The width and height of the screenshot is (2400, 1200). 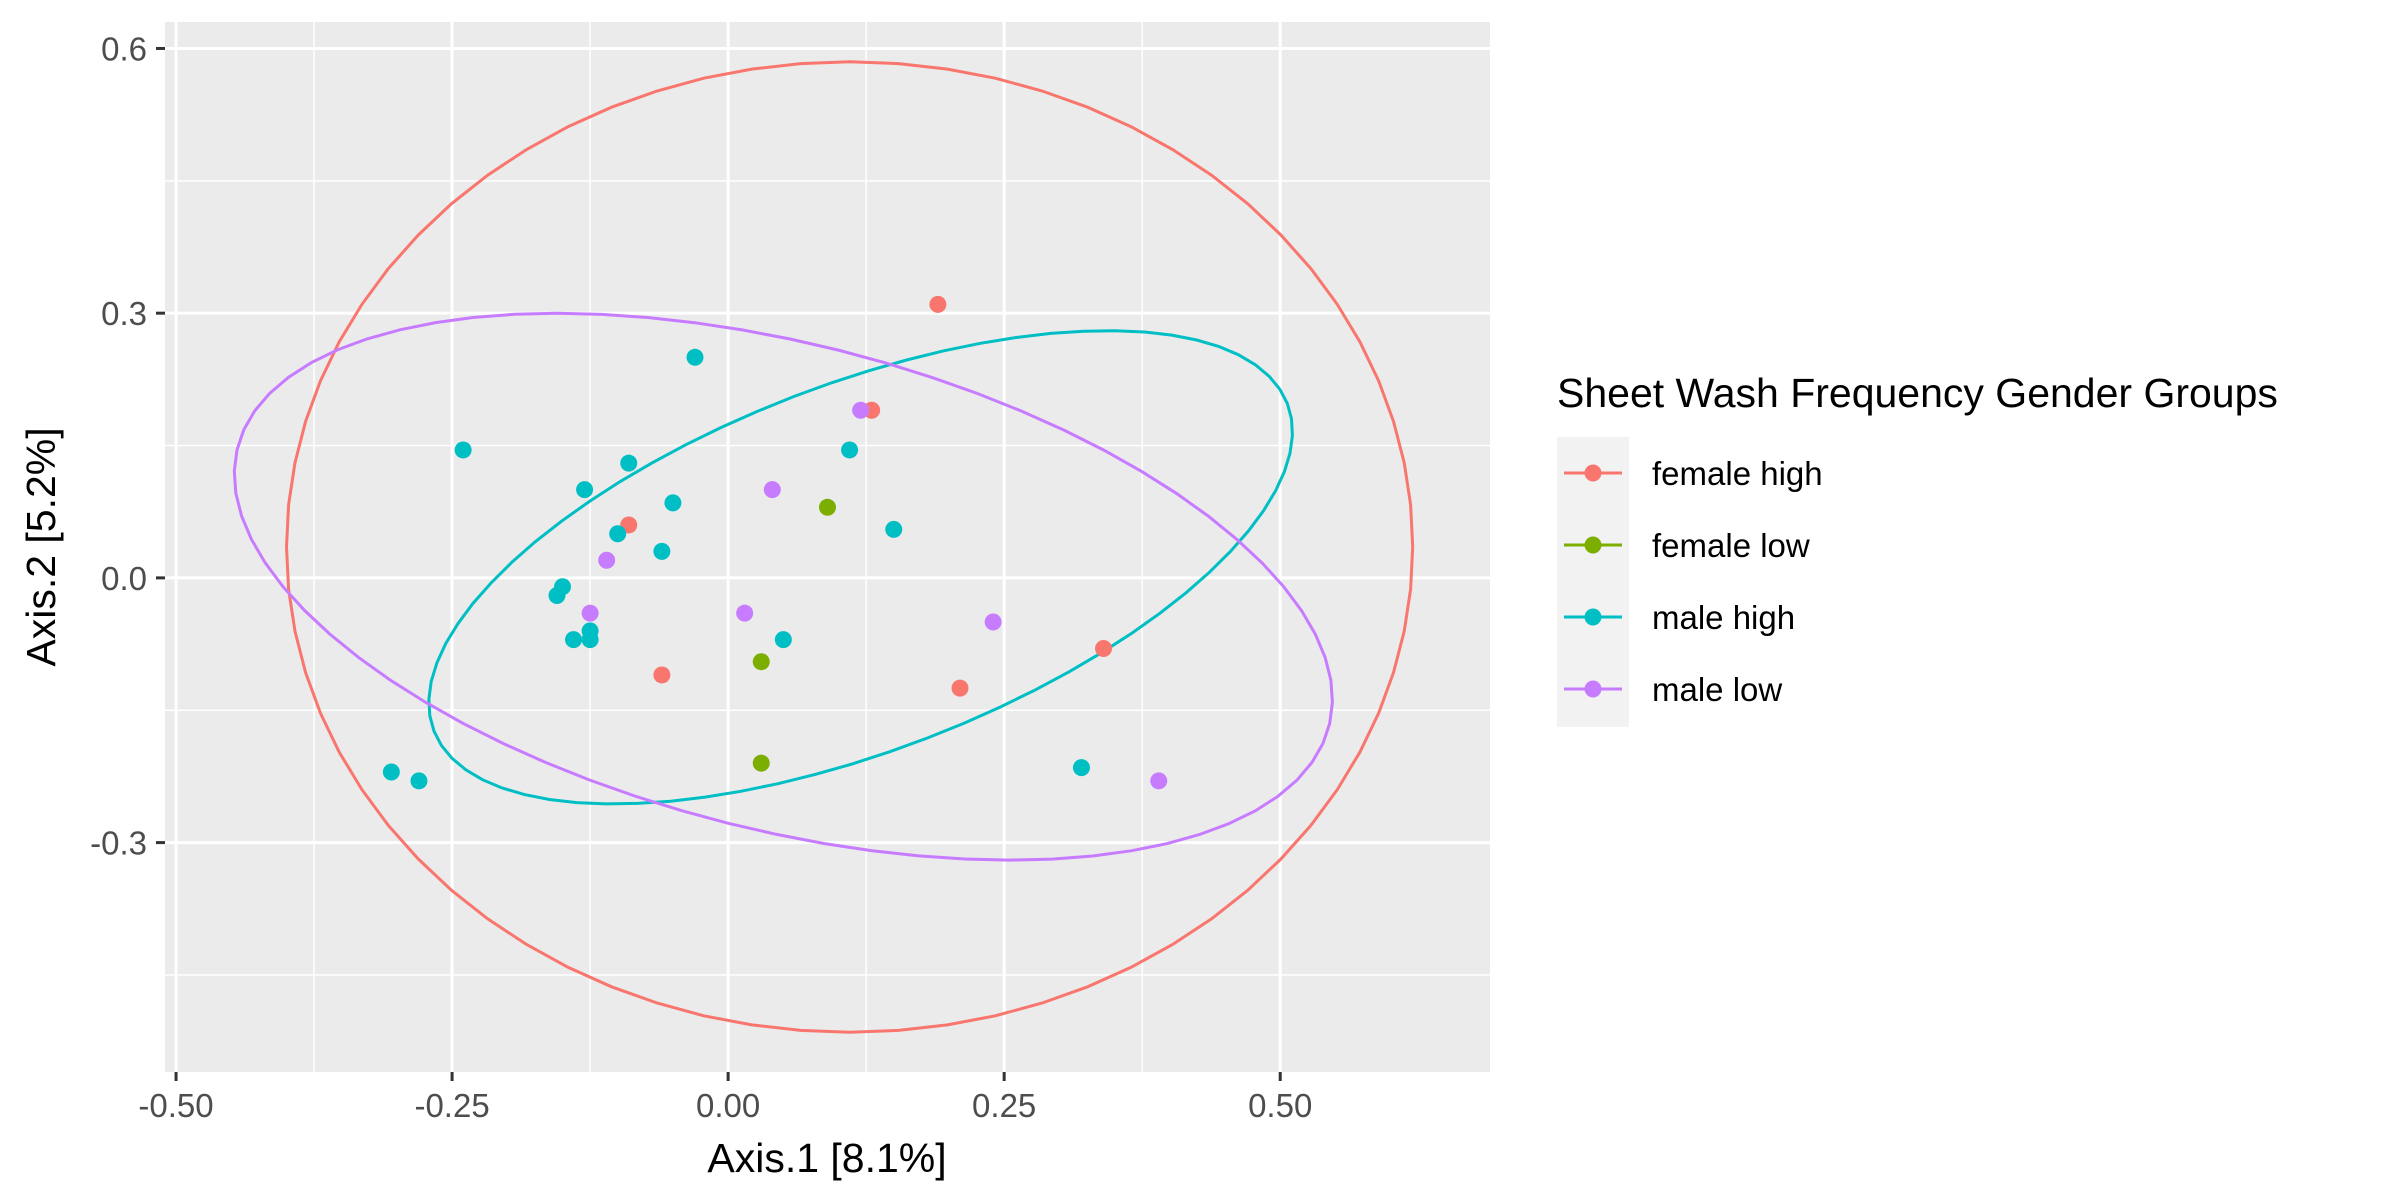 I want to click on x-tick-label: 0.25, so click(x=1004, y=1105).